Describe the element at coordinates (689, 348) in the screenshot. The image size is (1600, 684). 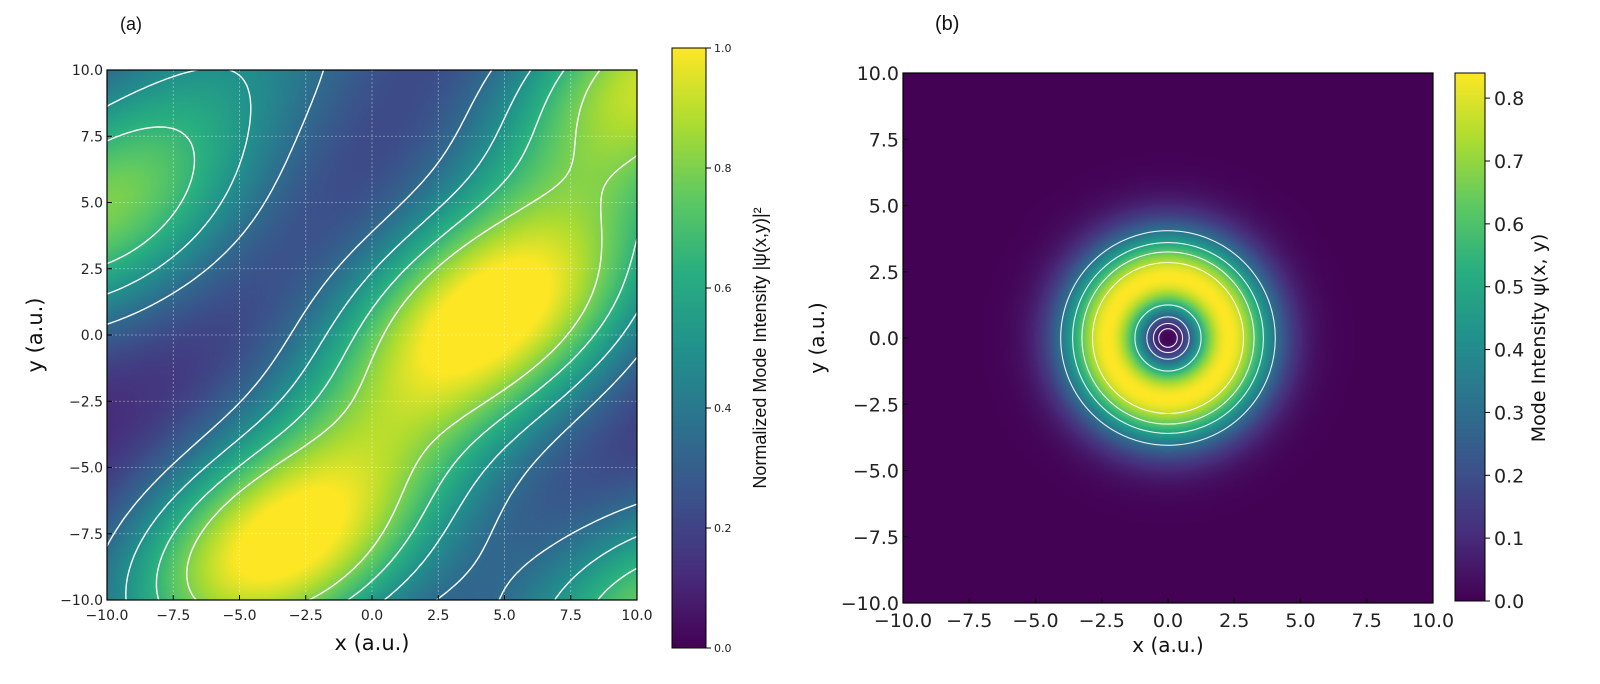
I see `panel-a-colorbar` at that location.